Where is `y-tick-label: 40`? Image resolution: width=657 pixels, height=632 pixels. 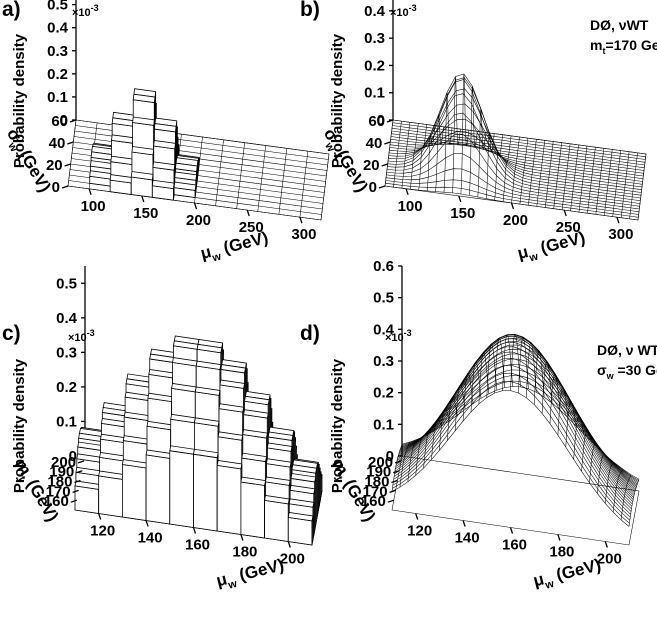
y-tick-label: 40 is located at coordinates (57, 143).